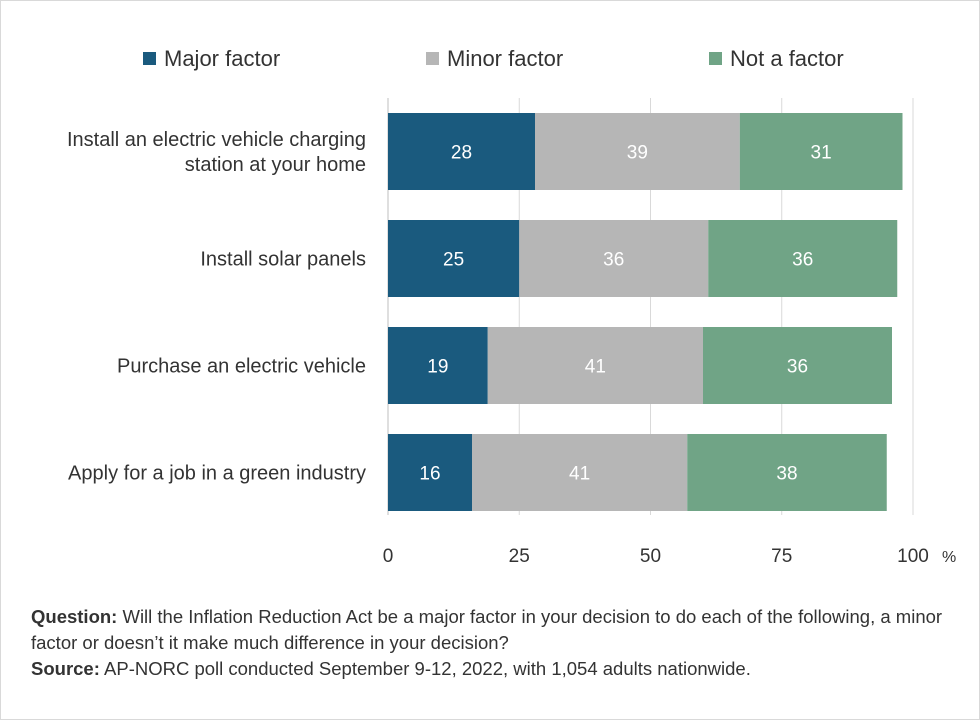 The width and height of the screenshot is (980, 720). I want to click on x-tick-label: 0, so click(388, 556).